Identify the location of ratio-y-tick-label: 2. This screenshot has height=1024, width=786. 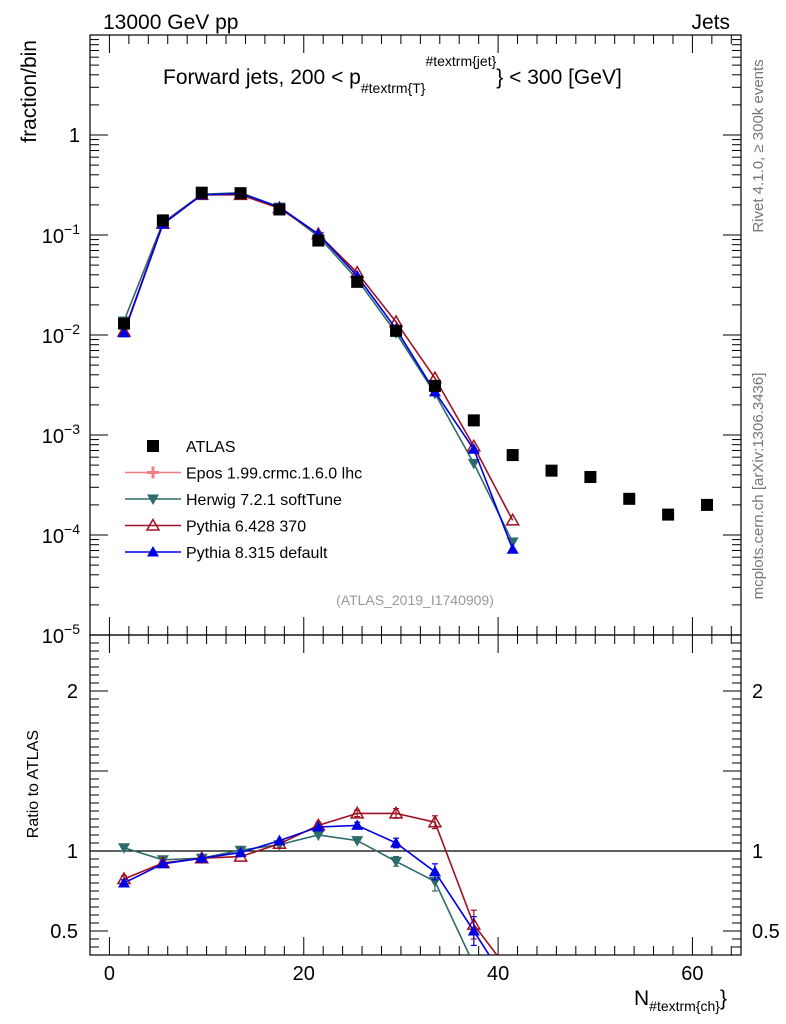
(72, 692).